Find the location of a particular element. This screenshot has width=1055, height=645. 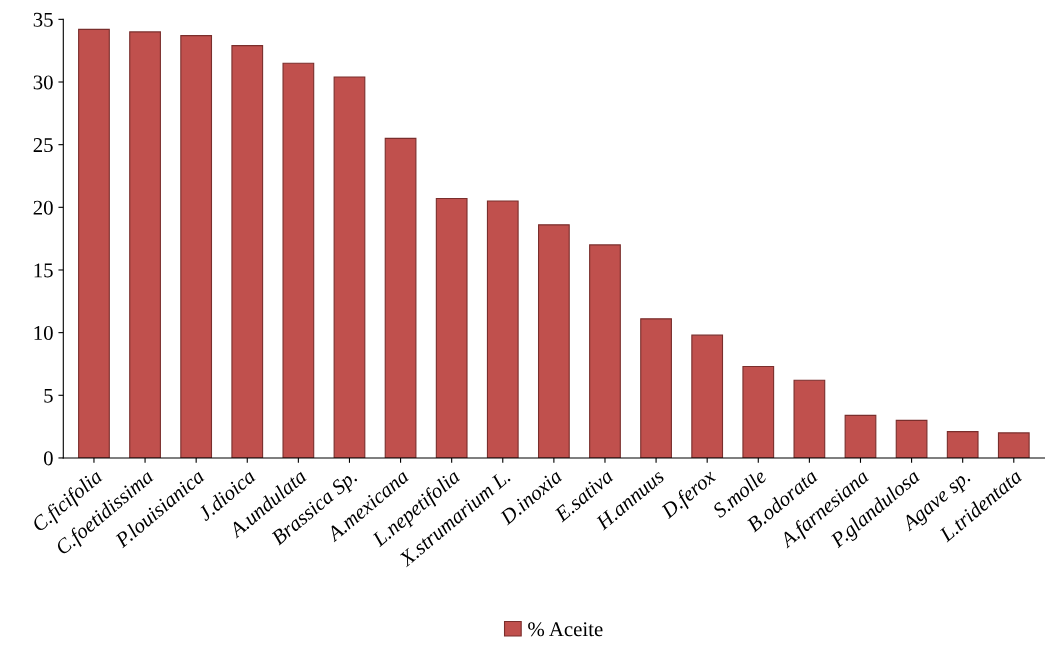

y-tick-label: 0 is located at coordinates (48, 458).